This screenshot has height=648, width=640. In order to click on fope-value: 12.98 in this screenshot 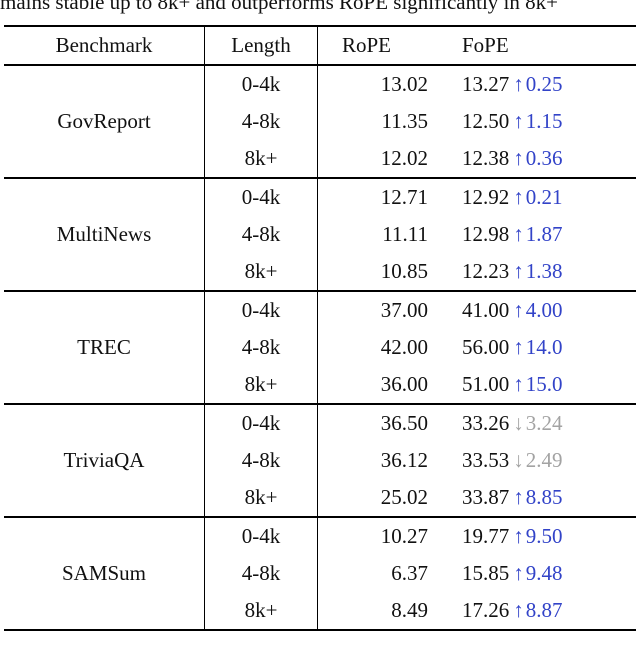, I will do `click(486, 234)`.